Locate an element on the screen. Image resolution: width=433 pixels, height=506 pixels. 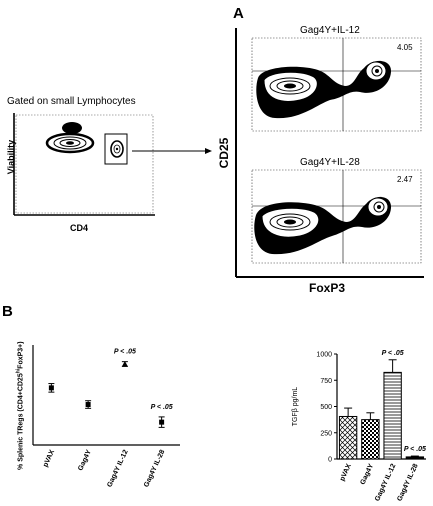
scatter-tick-label: pVAX is located at coordinates (49, 459).